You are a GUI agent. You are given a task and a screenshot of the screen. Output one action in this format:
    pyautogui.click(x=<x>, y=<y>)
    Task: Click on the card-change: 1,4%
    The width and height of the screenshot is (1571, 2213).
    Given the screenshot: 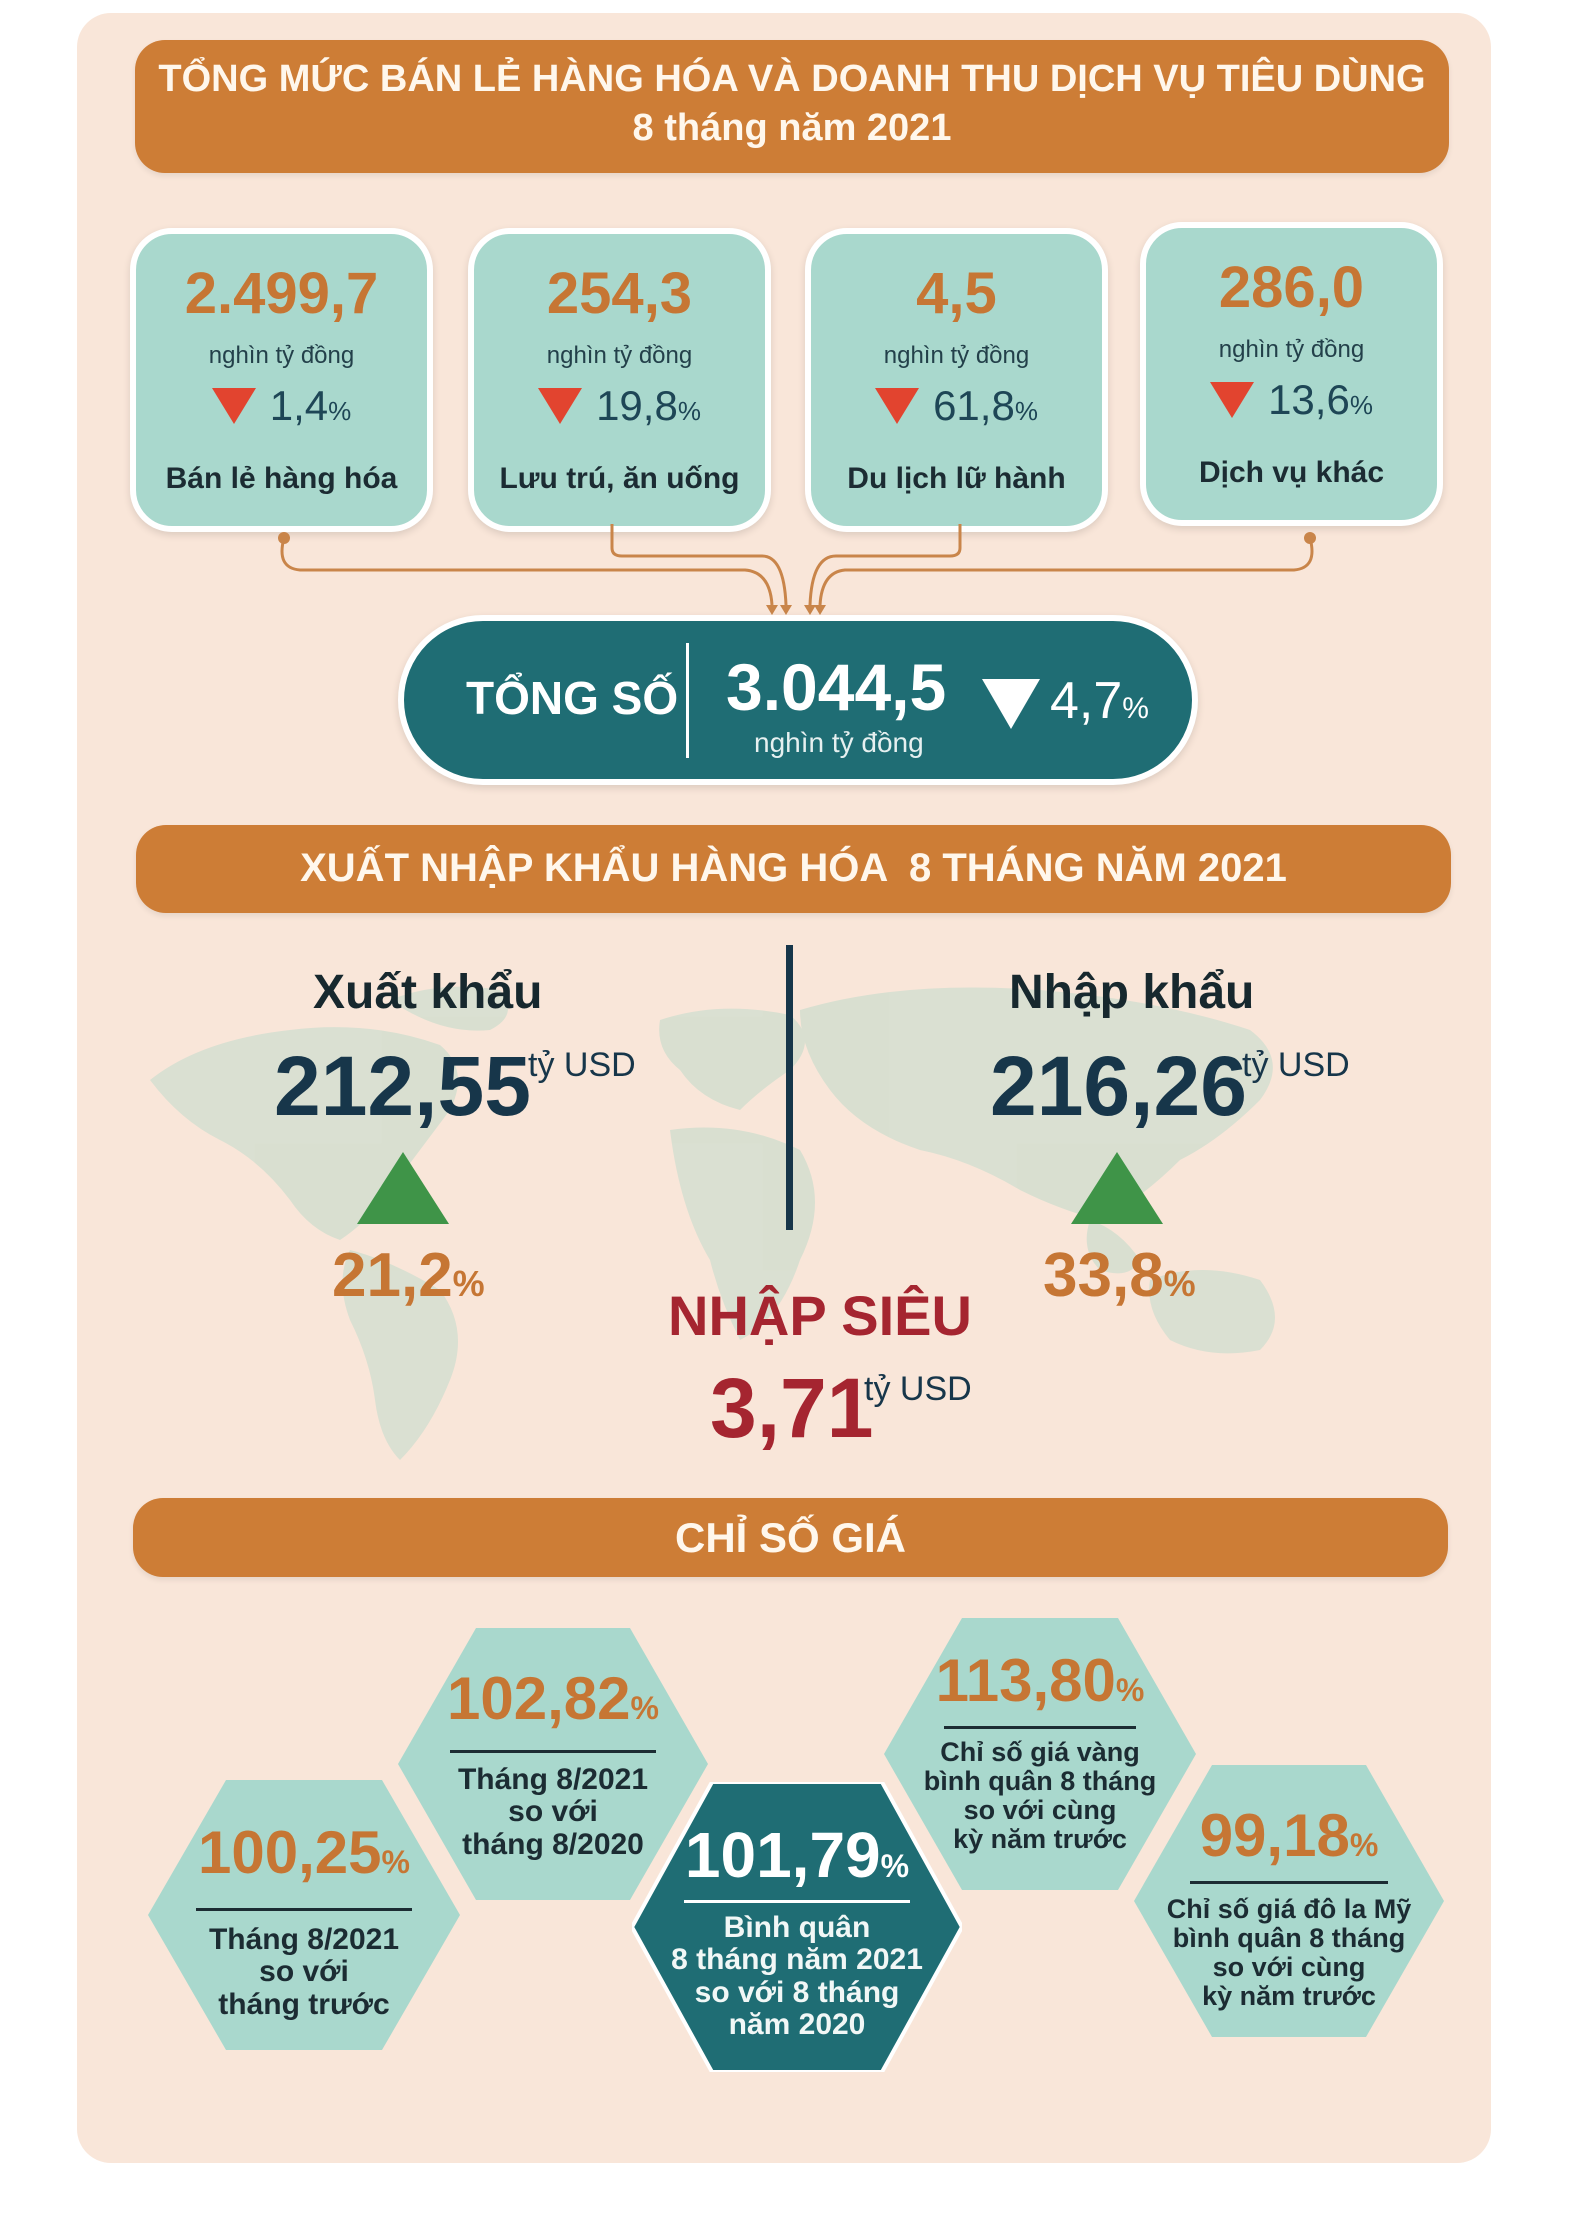 What is the action you would take?
    pyautogui.click(x=310, y=405)
    